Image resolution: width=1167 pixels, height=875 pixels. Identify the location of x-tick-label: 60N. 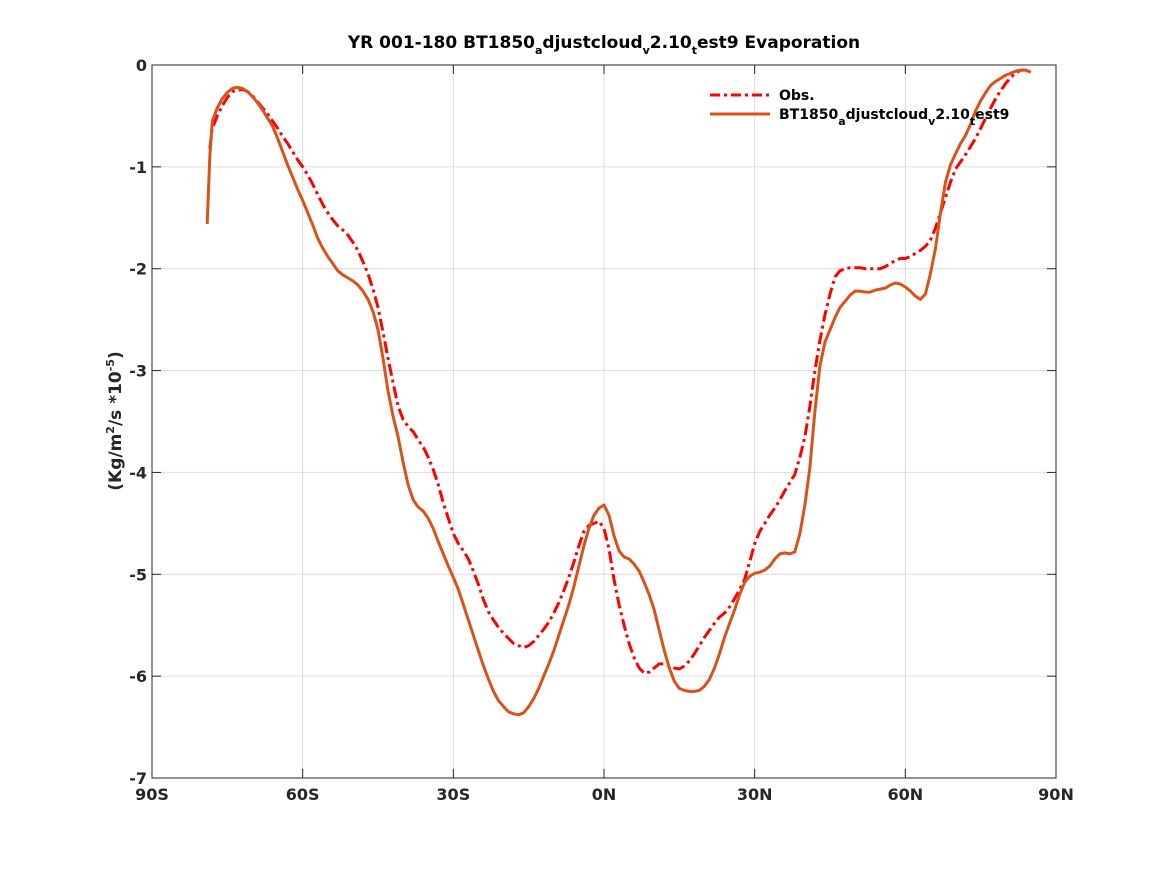
(906, 794).